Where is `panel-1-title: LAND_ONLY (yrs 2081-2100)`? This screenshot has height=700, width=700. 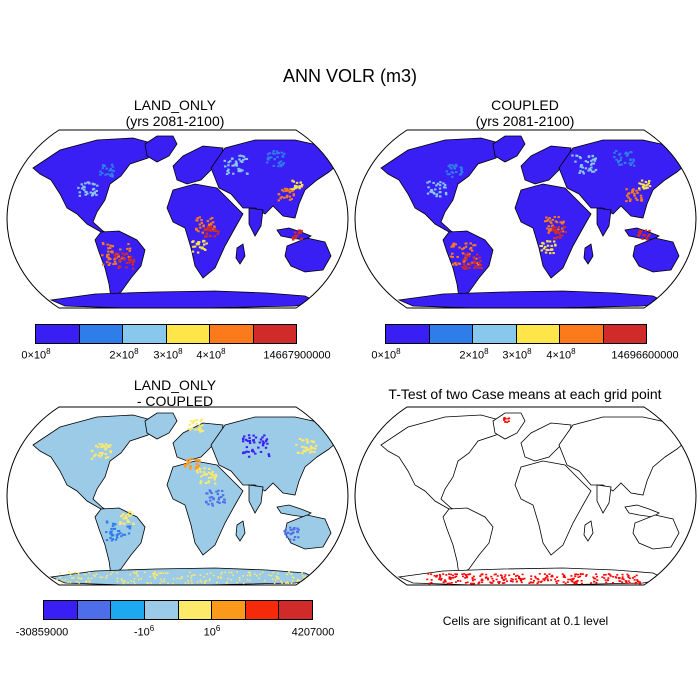
panel-1-title: LAND_ONLY (yrs 2081-2100) is located at coordinates (175, 113).